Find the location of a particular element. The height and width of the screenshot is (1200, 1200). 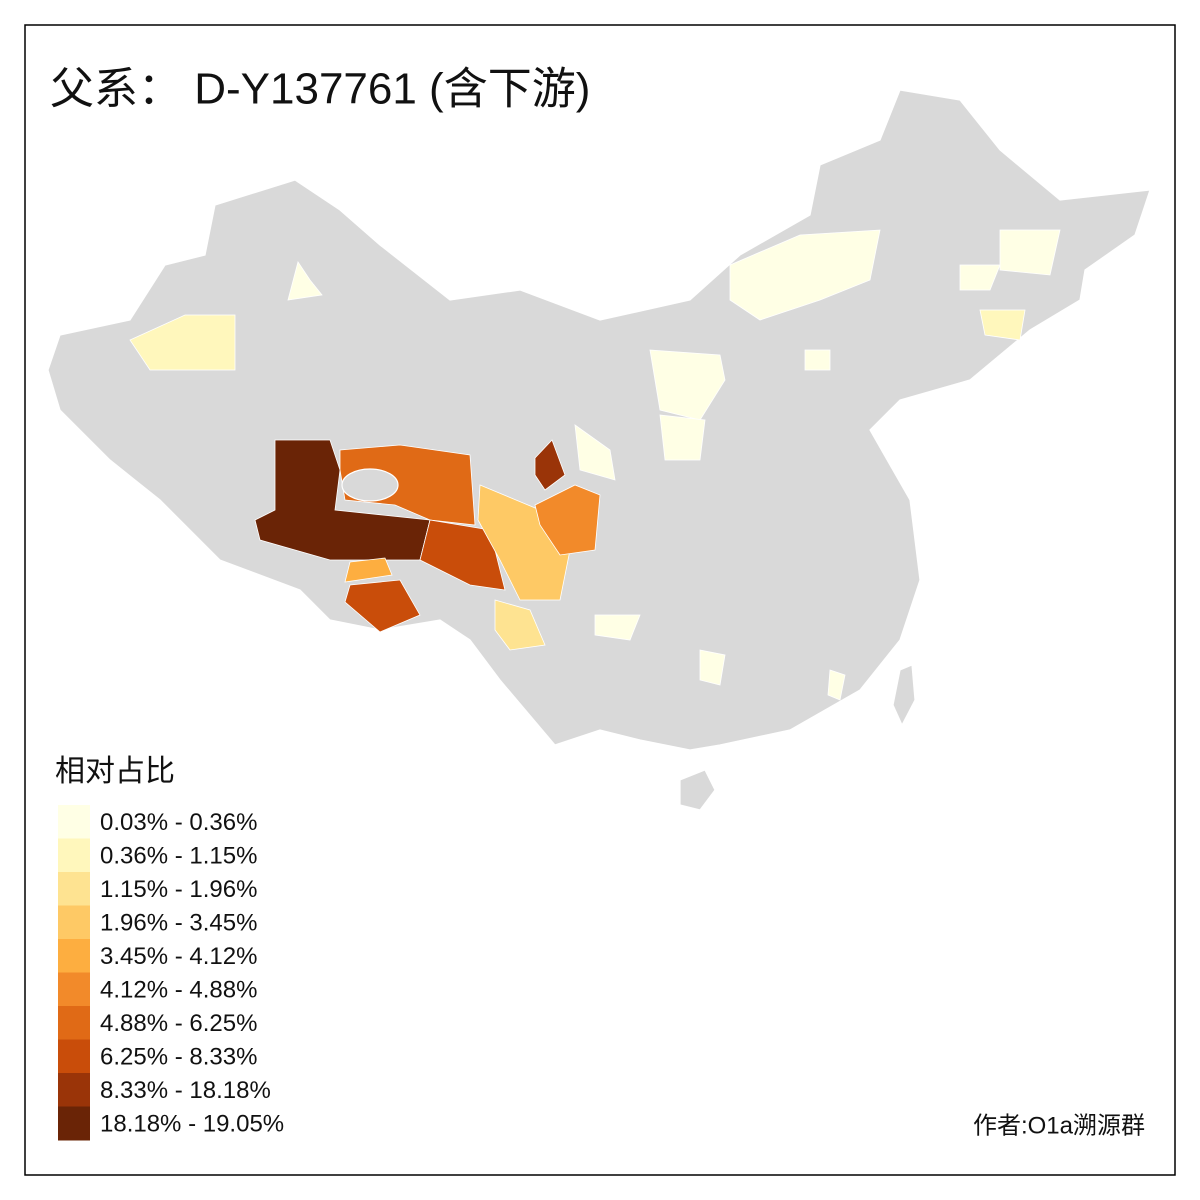

hainan is located at coordinates (697, 790).